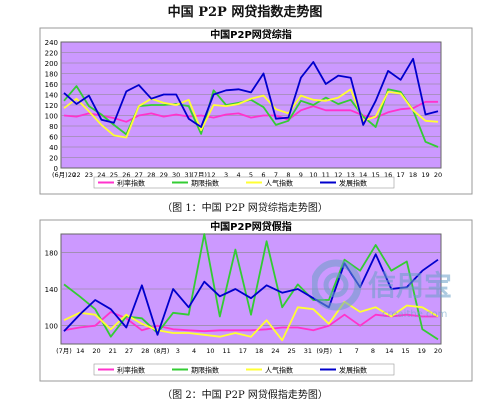 This screenshot has width=490, height=401. I want to click on x-tick-label: 29, so click(164, 175).